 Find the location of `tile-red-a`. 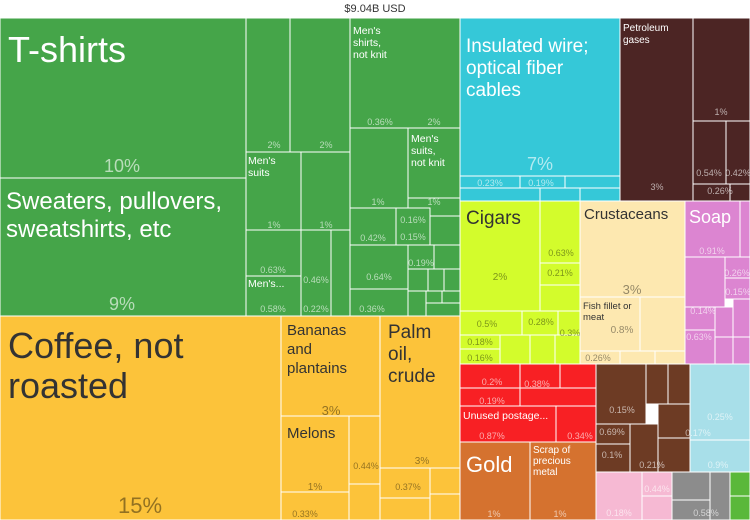

tile-red-a is located at coordinates (490, 376).